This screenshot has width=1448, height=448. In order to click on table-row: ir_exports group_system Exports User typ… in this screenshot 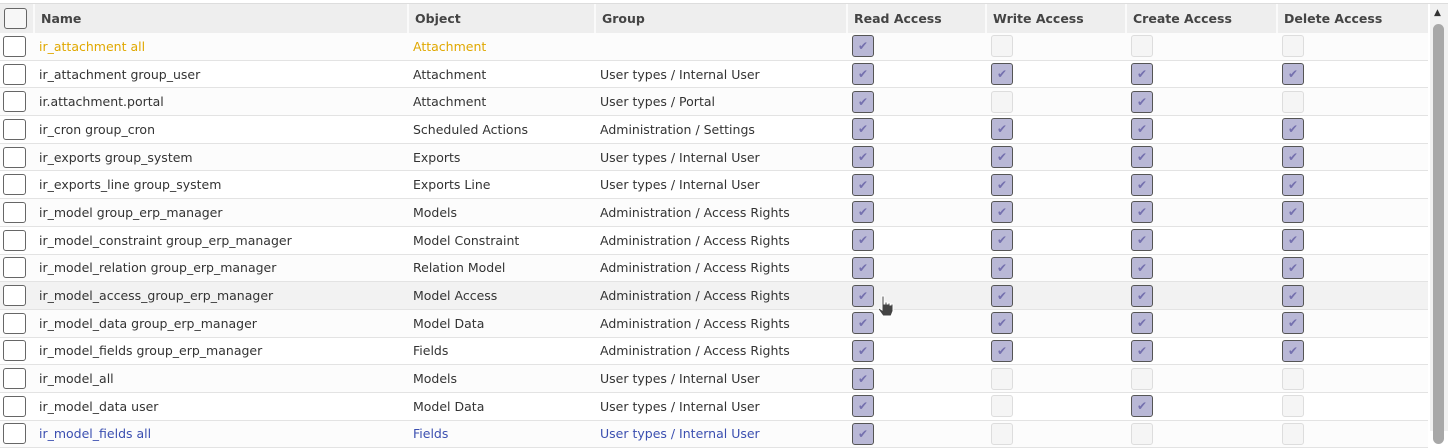, I will do `click(714, 157)`.